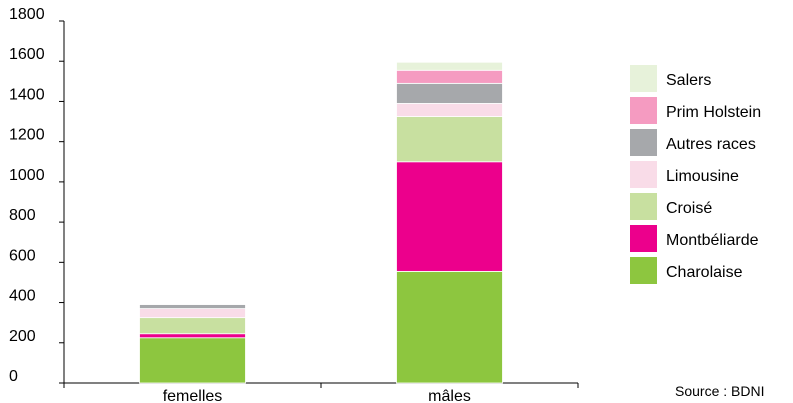 The width and height of the screenshot is (793, 403). I want to click on y-tick-label: 400, so click(22, 296).